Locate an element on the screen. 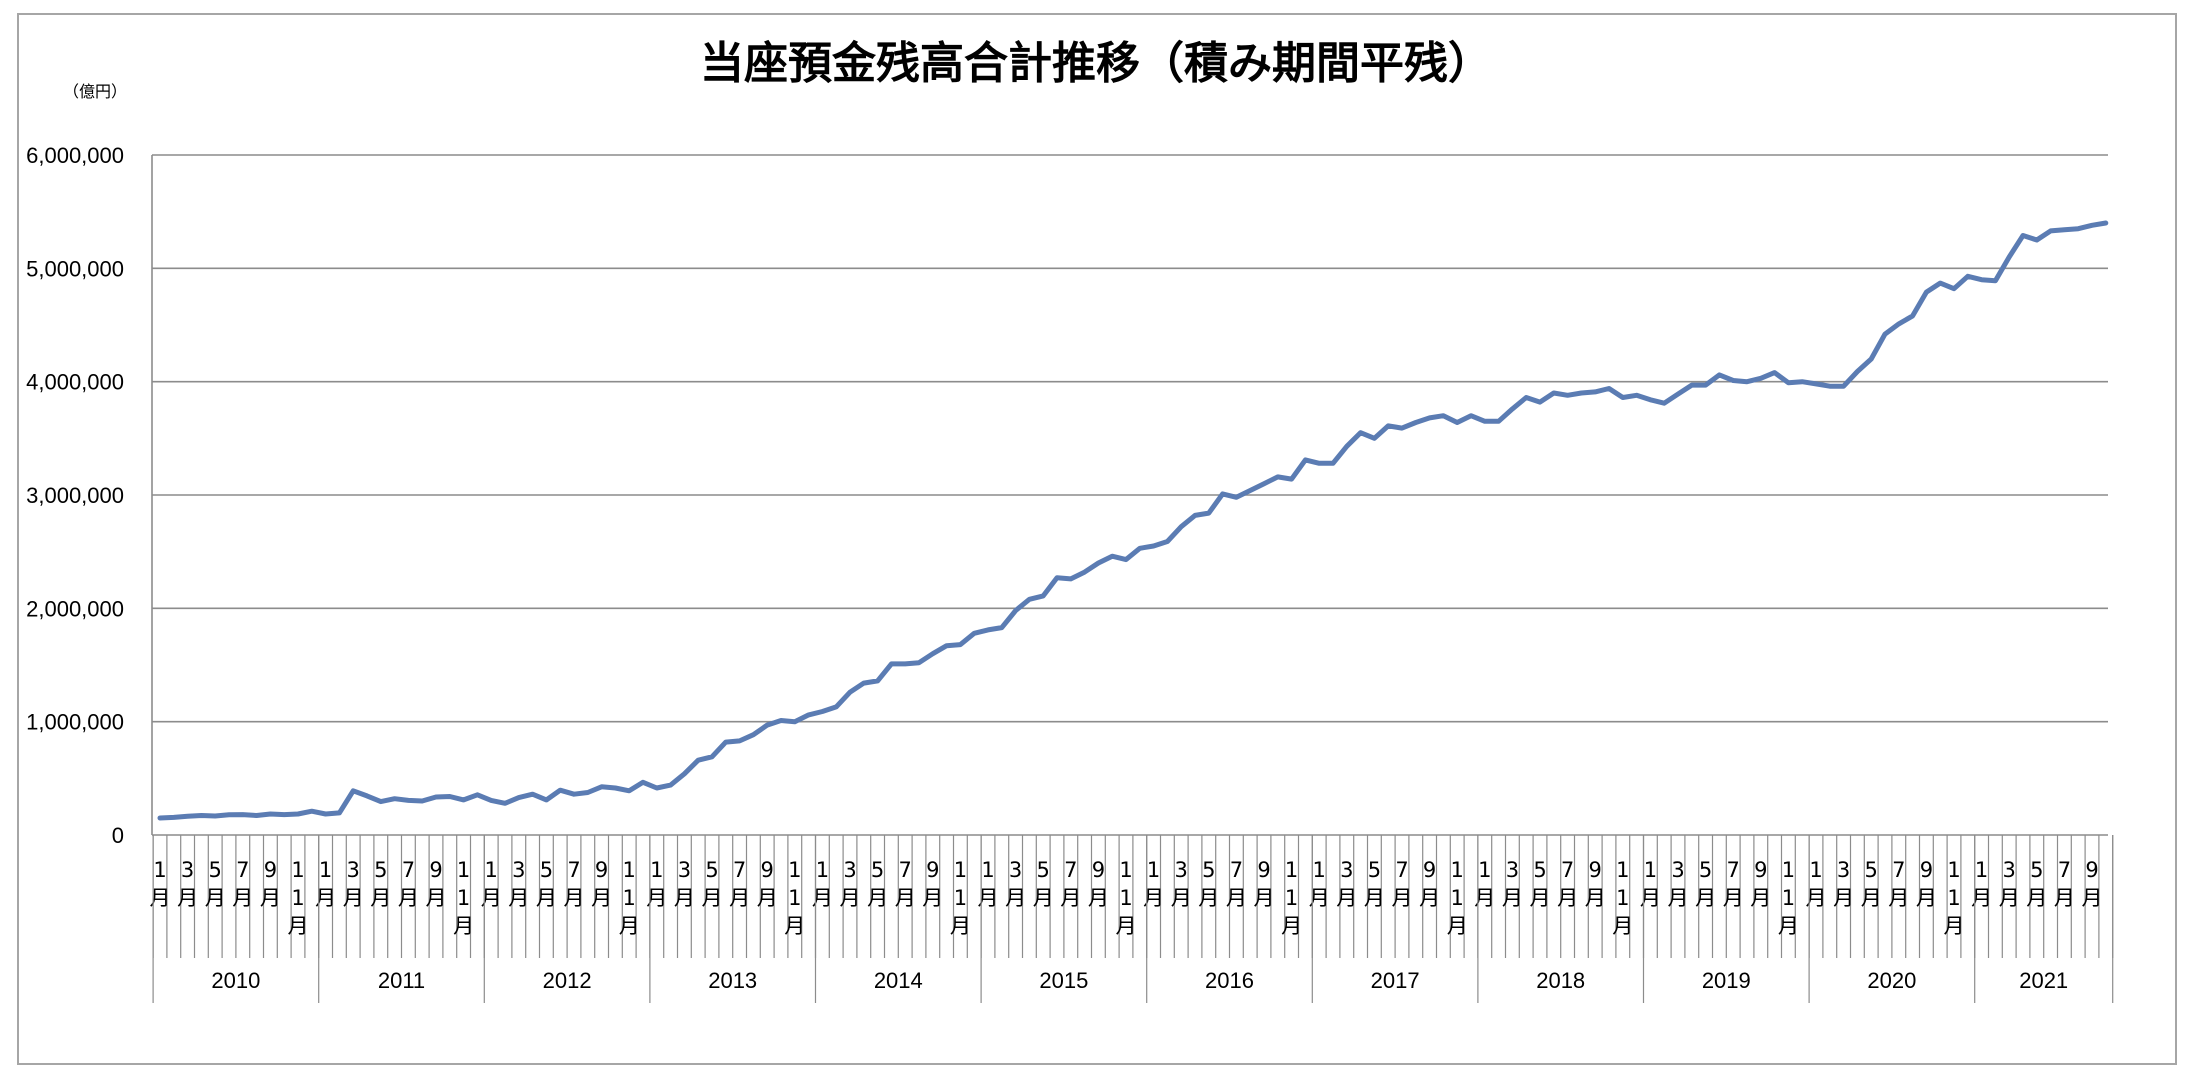 This screenshot has width=2192, height=1081. x-year-label: 2015 is located at coordinates (1063, 980).